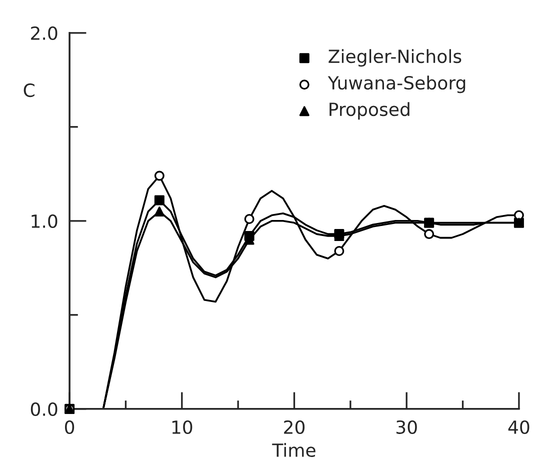  Describe the element at coordinates (406, 427) in the screenshot. I see `x-tick-label: 30` at that location.